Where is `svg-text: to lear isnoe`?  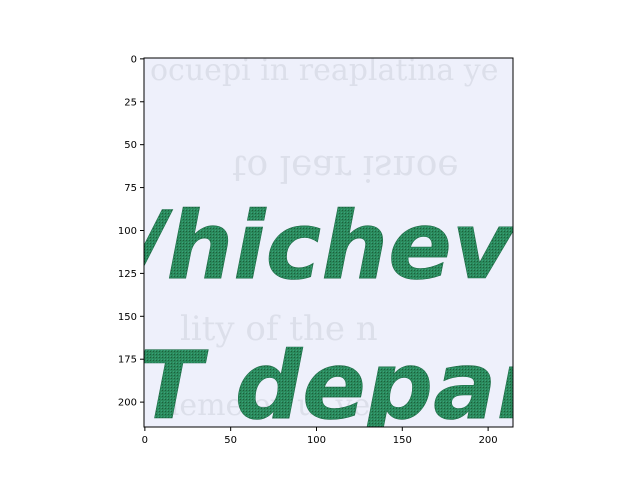
svg-text: to lear isnoe is located at coordinates (345, 167).